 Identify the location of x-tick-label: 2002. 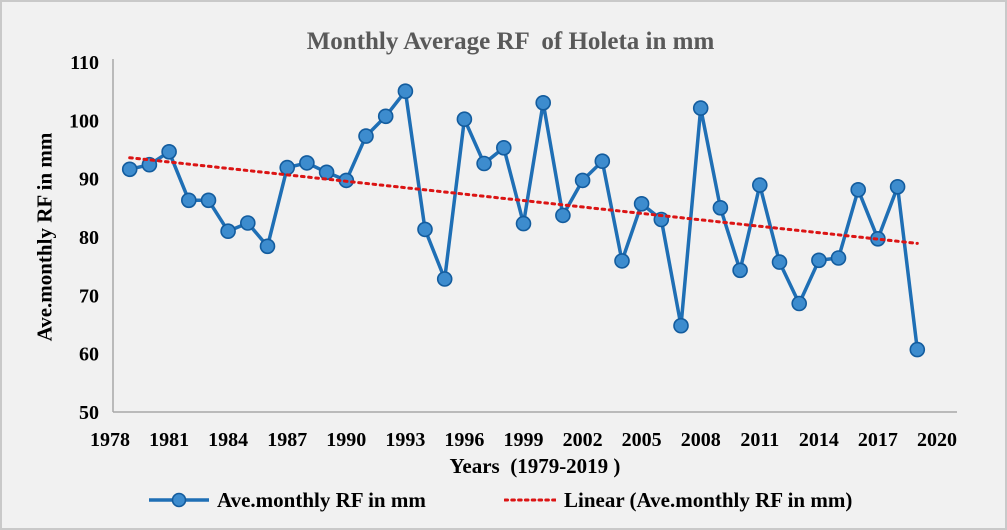
(583, 440).